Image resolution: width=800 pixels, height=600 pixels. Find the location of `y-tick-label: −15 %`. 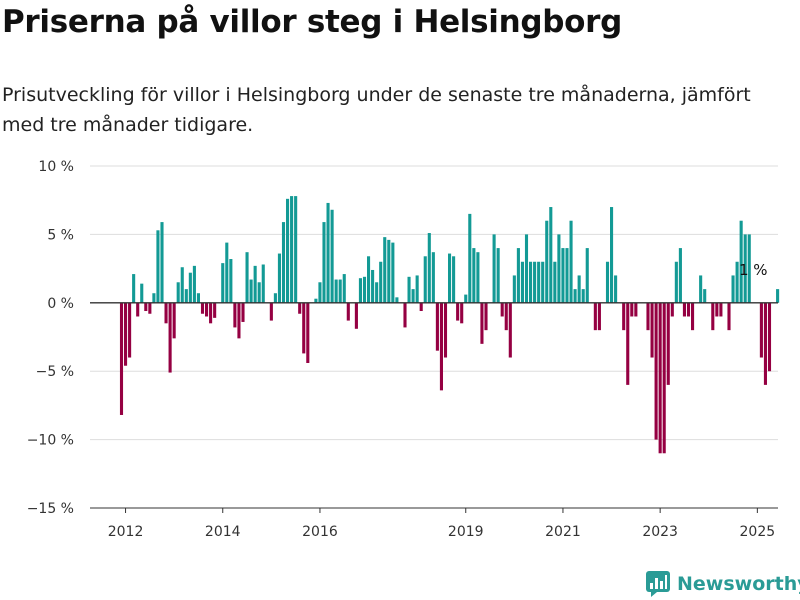

y-tick-label: −15 % is located at coordinates (50, 509).